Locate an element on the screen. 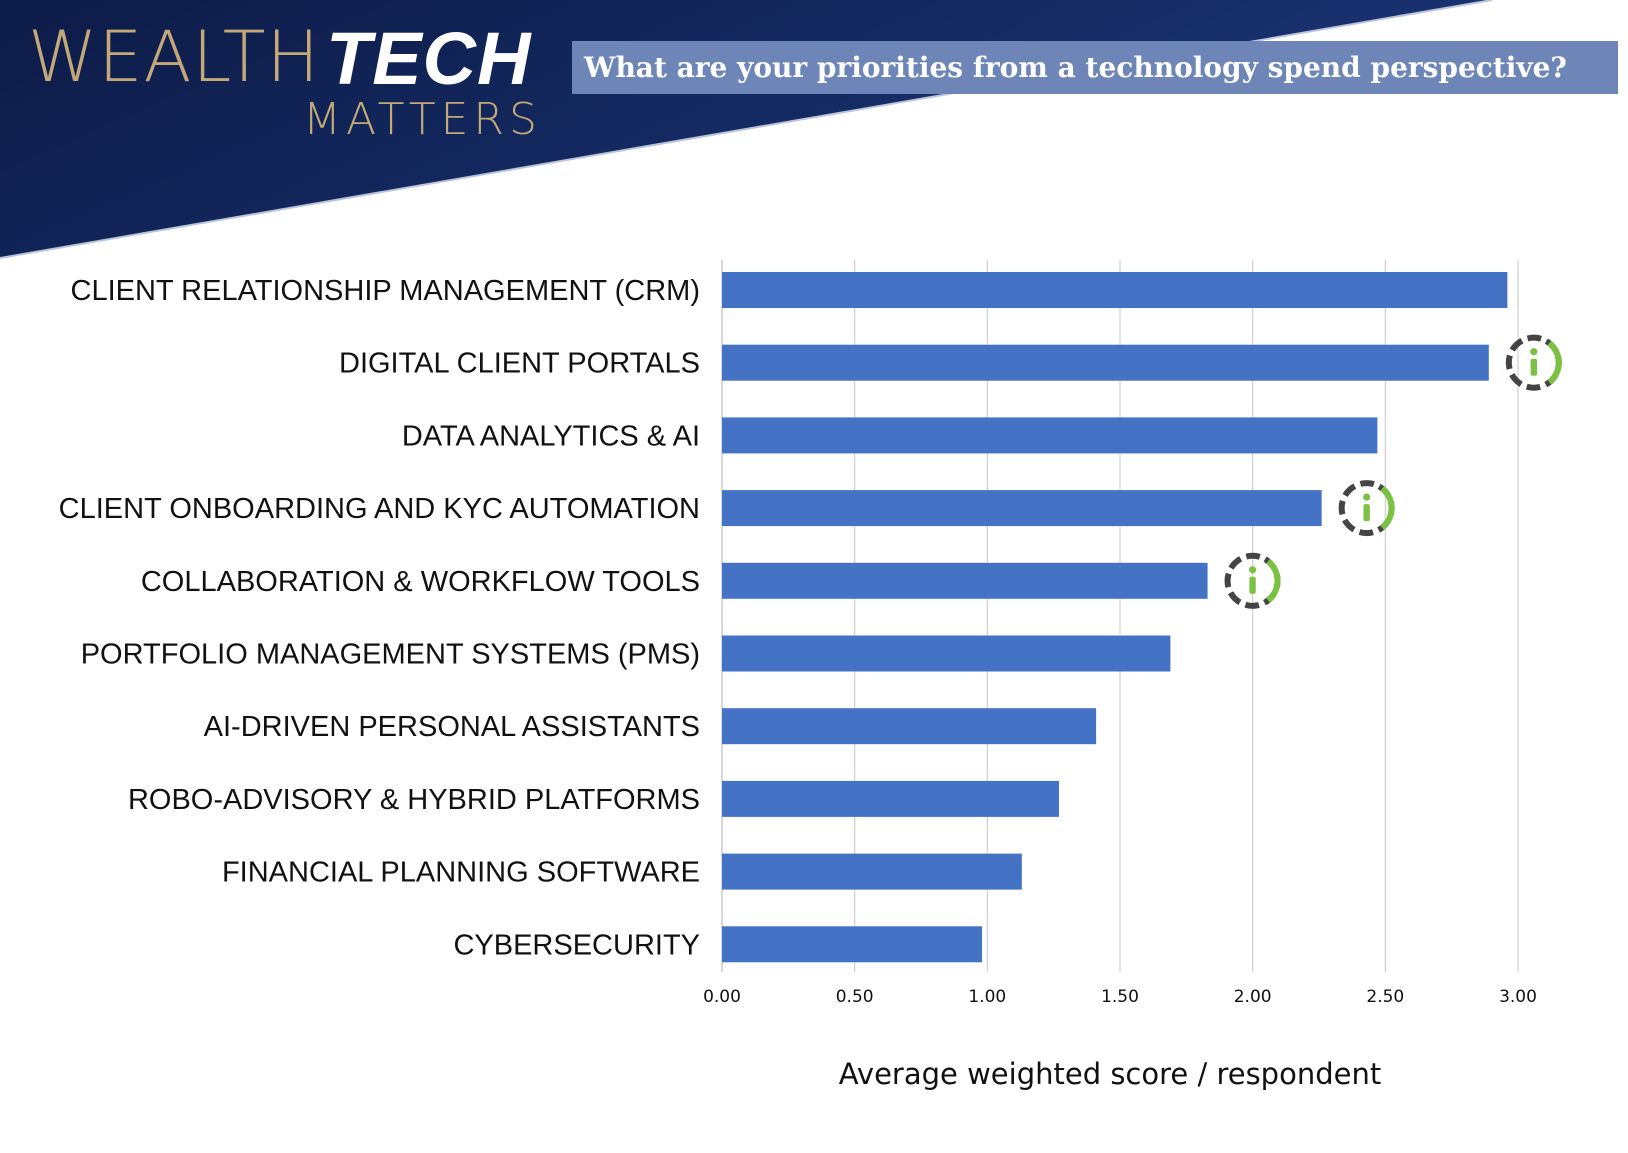  category-label: PORTFOLIO MANAGEMENT SYSTEMS (PMS) is located at coordinates (390, 655).